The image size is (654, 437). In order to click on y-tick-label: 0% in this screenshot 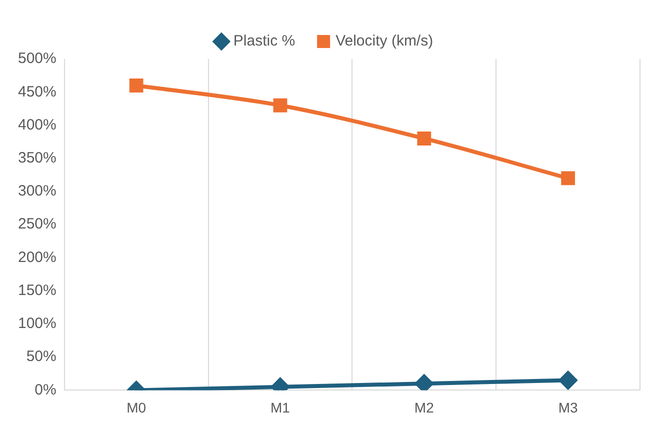, I will do `click(45, 389)`.